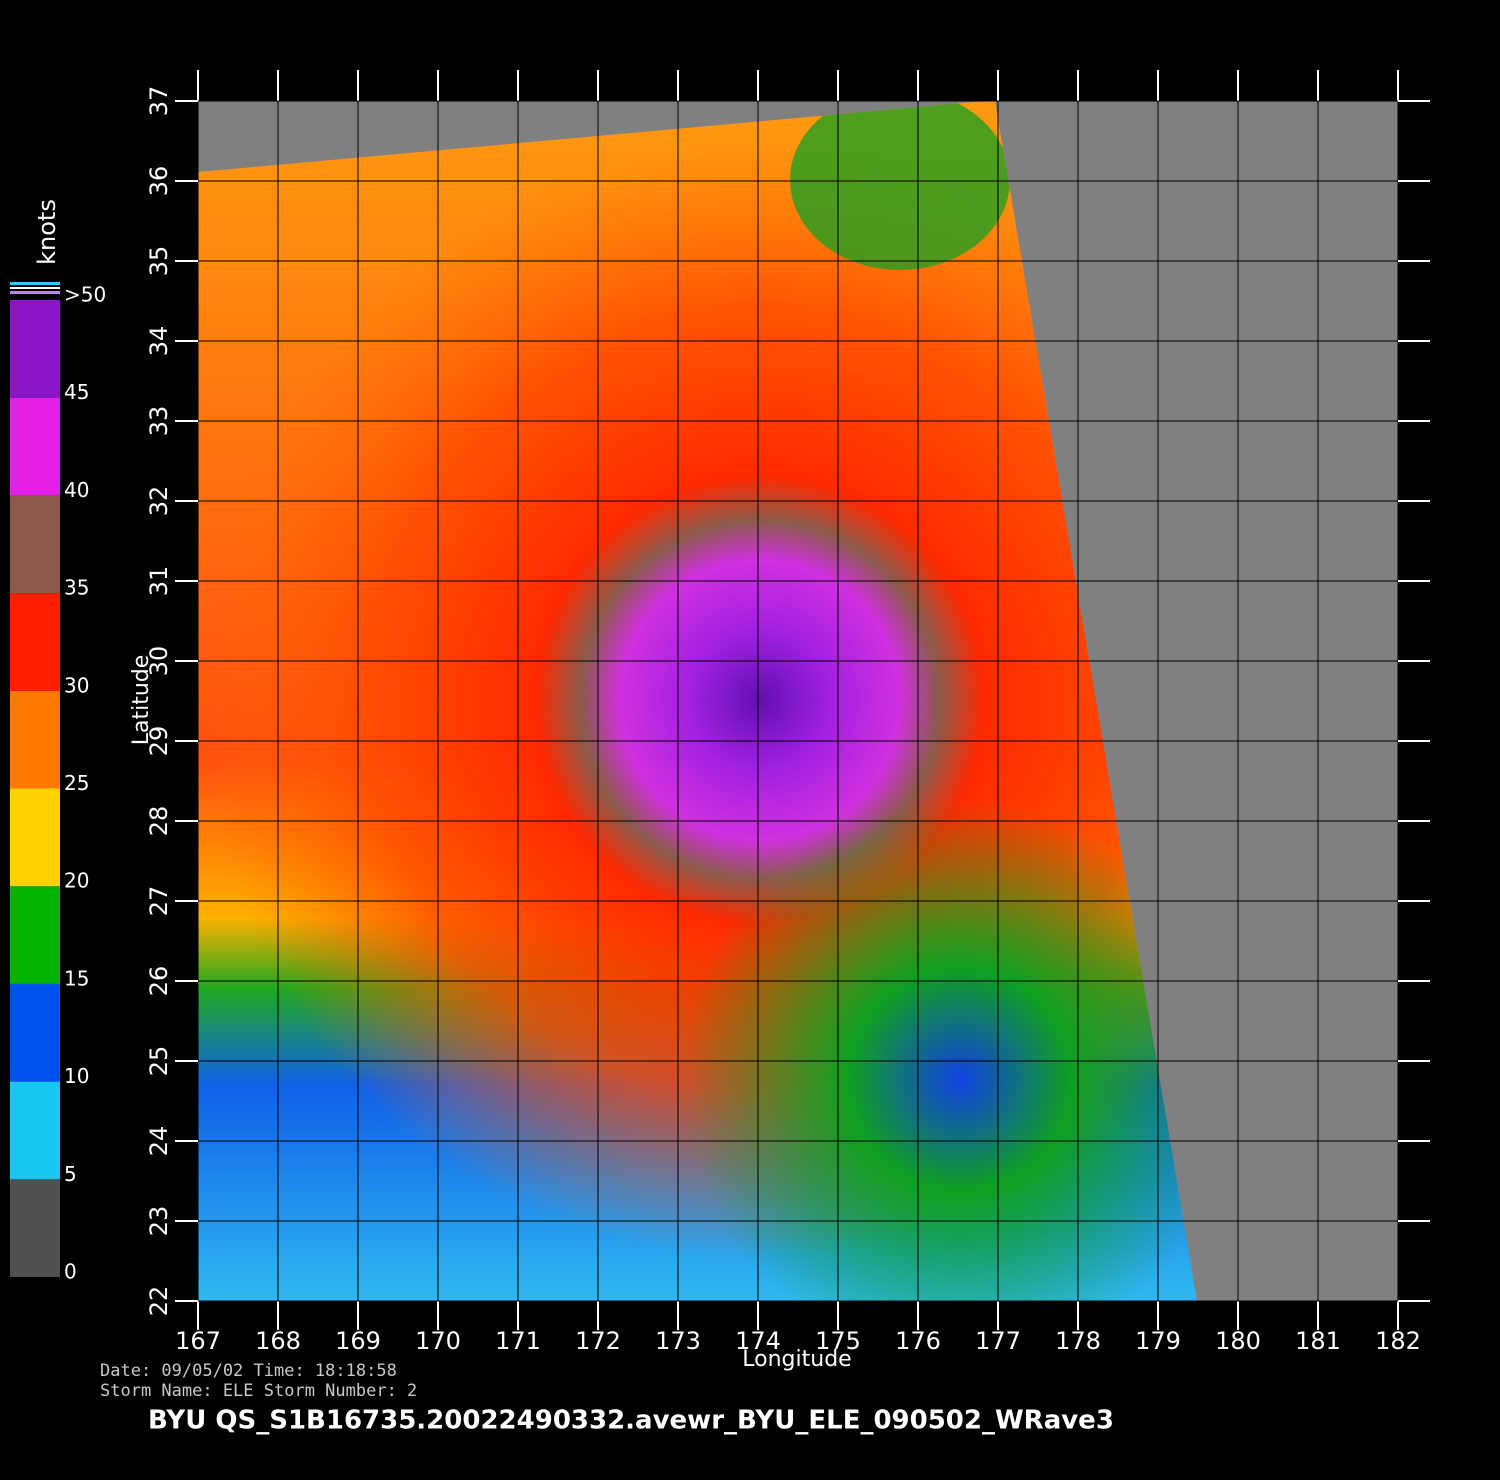 Image resolution: width=1500 pixels, height=1480 pixels. I want to click on colorbar-tick-label: 20, so click(76, 881).